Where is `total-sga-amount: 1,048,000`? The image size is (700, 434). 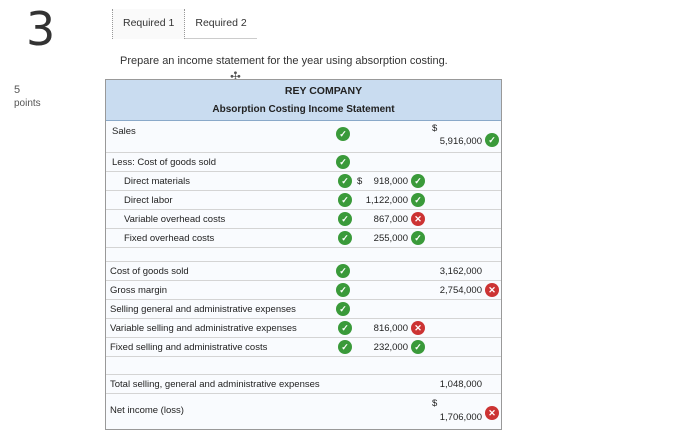
total-sga-amount: 1,048,000 is located at coordinates (460, 384).